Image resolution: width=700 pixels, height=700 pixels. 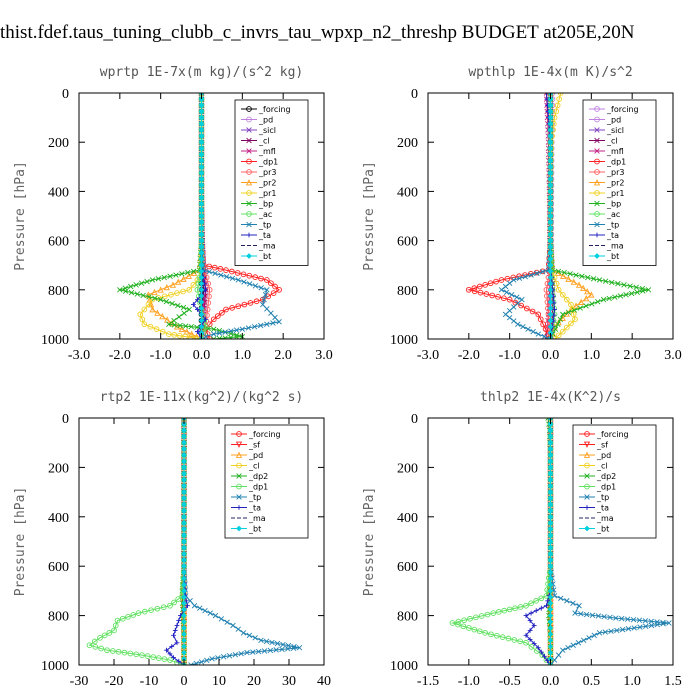 I want to click on legend-entry: _bt, so click(x=594, y=529).